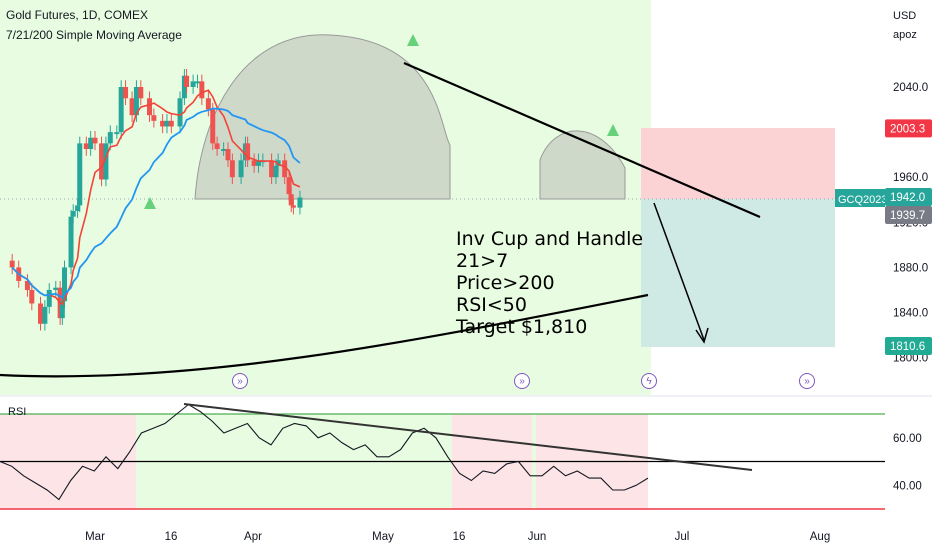 This screenshot has height=550, width=932. What do you see at coordinates (910, 359) in the screenshot?
I see `price-axis-tick: 1800.0` at bounding box center [910, 359].